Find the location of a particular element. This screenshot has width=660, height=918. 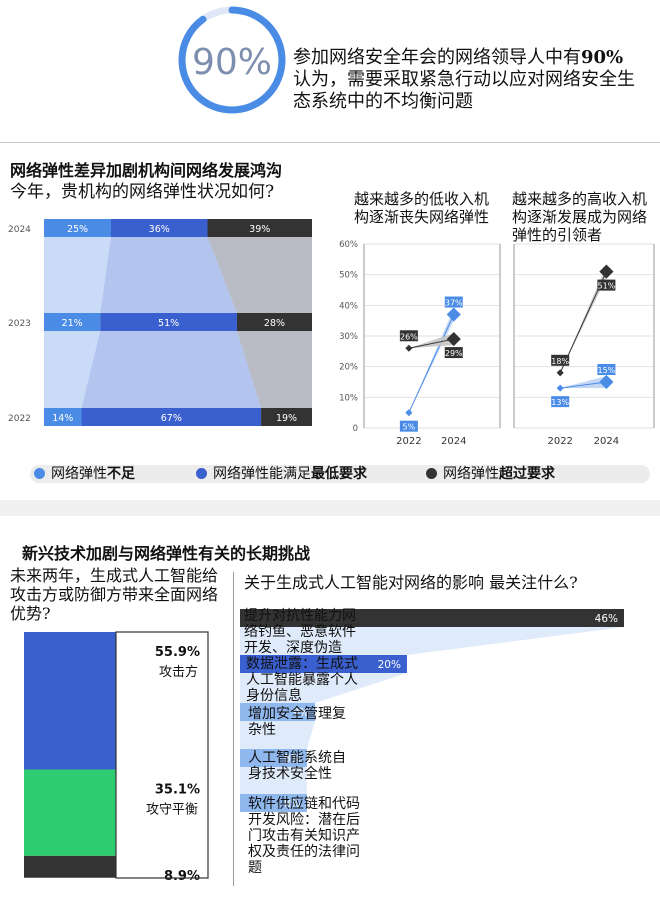

category-label: 攻守平衡 is located at coordinates (172, 810).